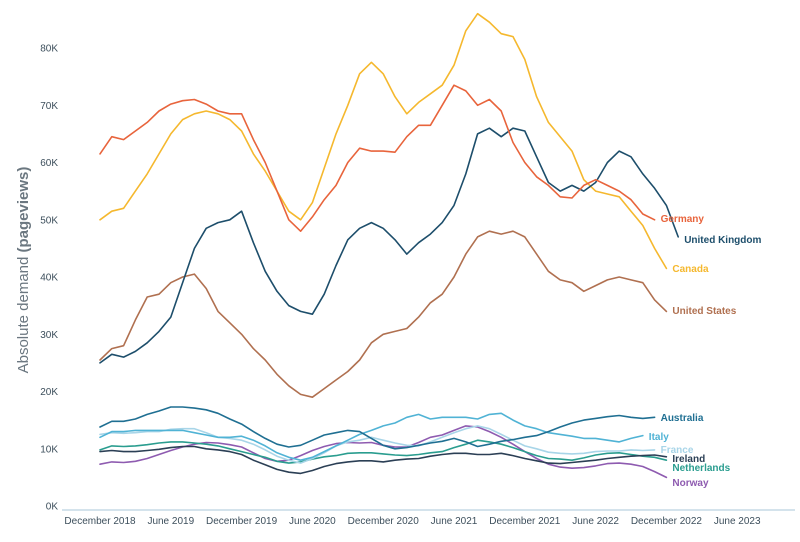  Describe the element at coordinates (384, 521) in the screenshot. I see `x-tick-label: December 2020` at that location.